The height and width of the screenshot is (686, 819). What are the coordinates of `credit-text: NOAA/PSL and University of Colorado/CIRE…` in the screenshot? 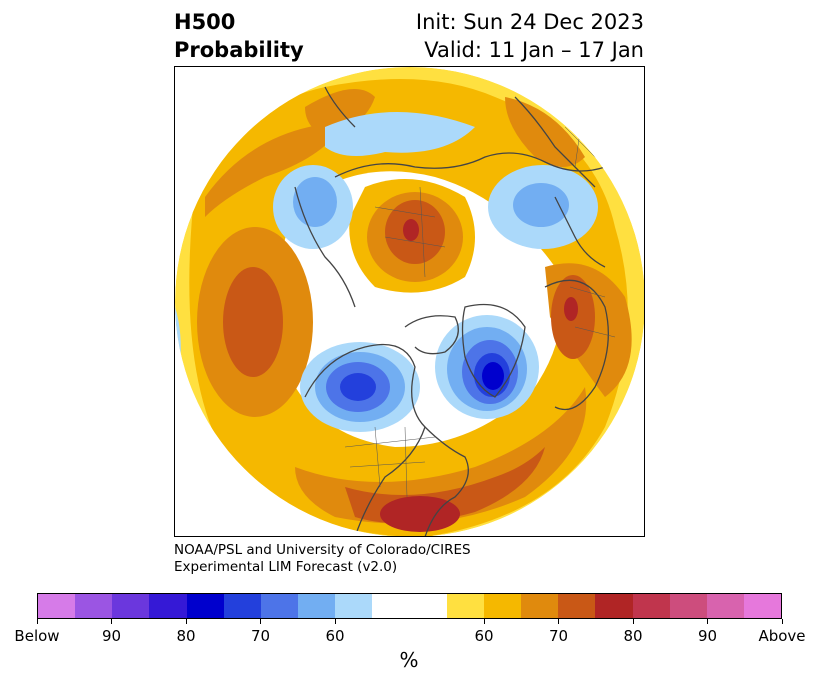 It's located at (322, 559).